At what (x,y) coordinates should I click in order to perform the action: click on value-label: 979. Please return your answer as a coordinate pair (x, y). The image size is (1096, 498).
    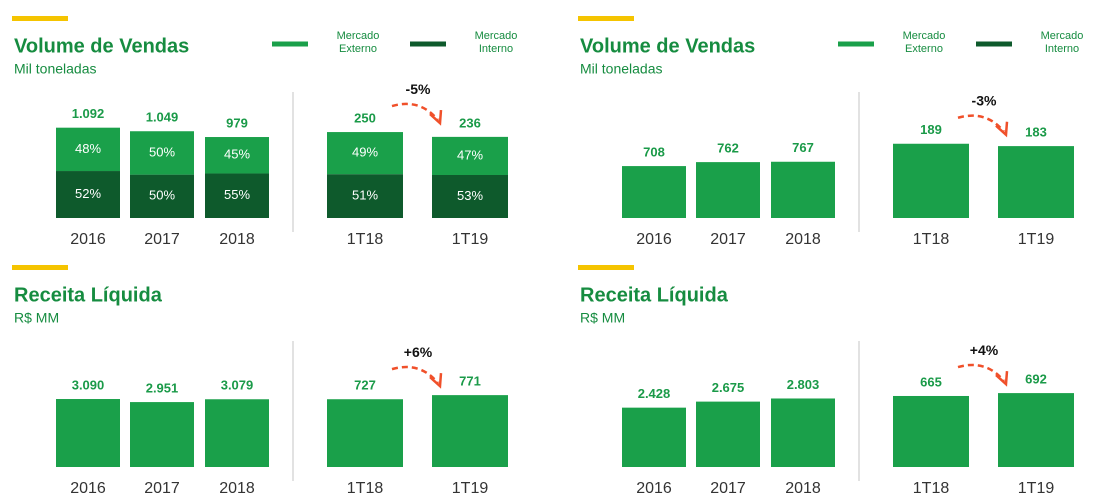
    Looking at the image, I should click on (237, 122).